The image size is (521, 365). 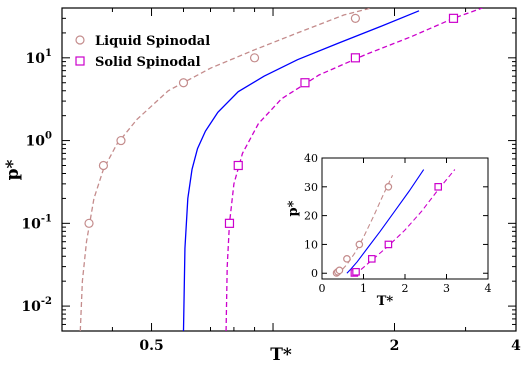 What do you see at coordinates (36, 305) in the screenshot?
I see `main-y-tick-label: 10⁻²` at bounding box center [36, 305].